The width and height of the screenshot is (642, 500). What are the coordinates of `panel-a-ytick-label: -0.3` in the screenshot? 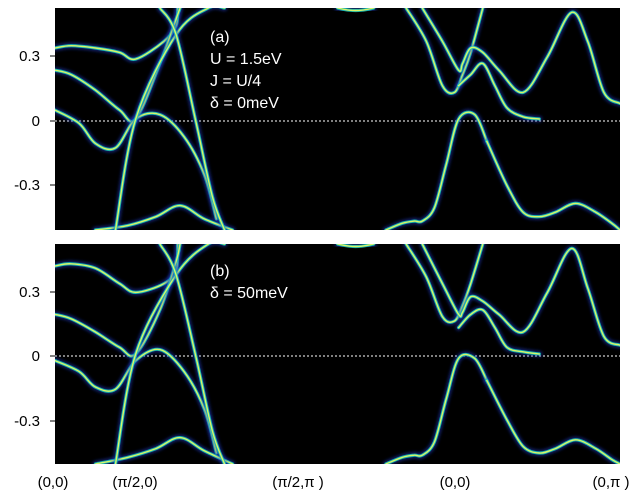 It's located at (27, 185).